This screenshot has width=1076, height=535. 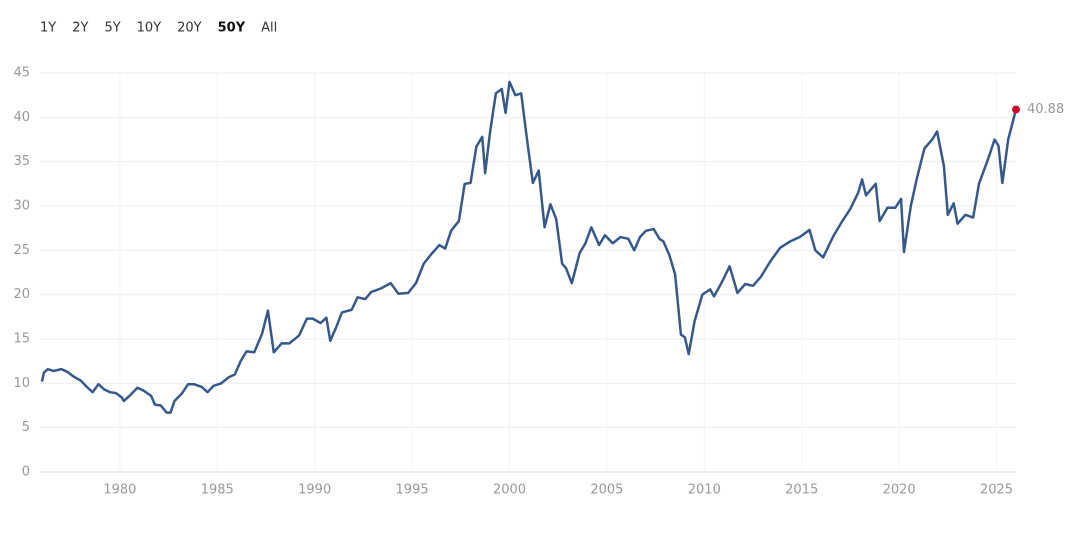 I want to click on x-tick-label: 1990, so click(x=314, y=490).